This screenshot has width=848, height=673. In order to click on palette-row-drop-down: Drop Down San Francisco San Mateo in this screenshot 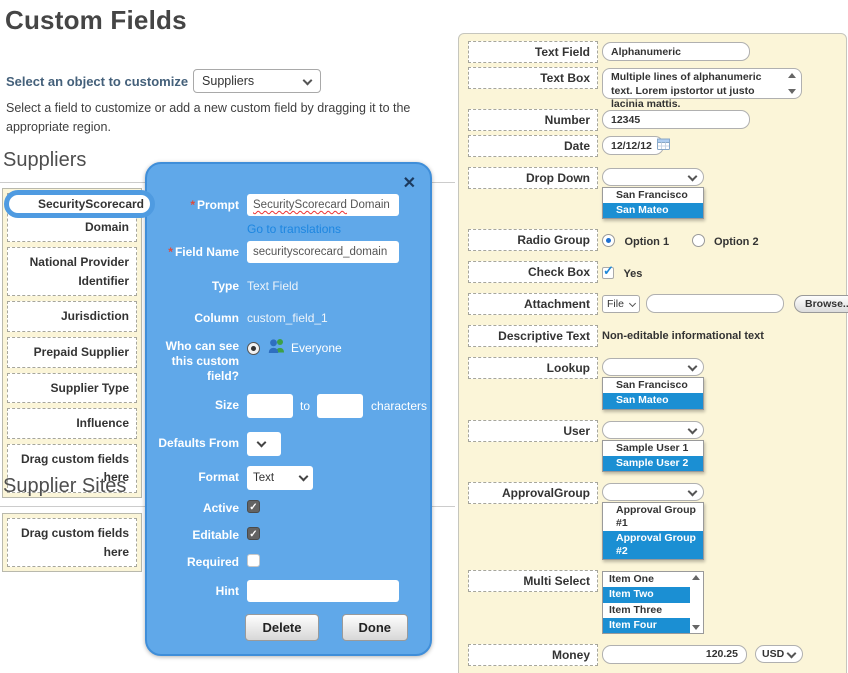, I will do `click(652, 193)`.